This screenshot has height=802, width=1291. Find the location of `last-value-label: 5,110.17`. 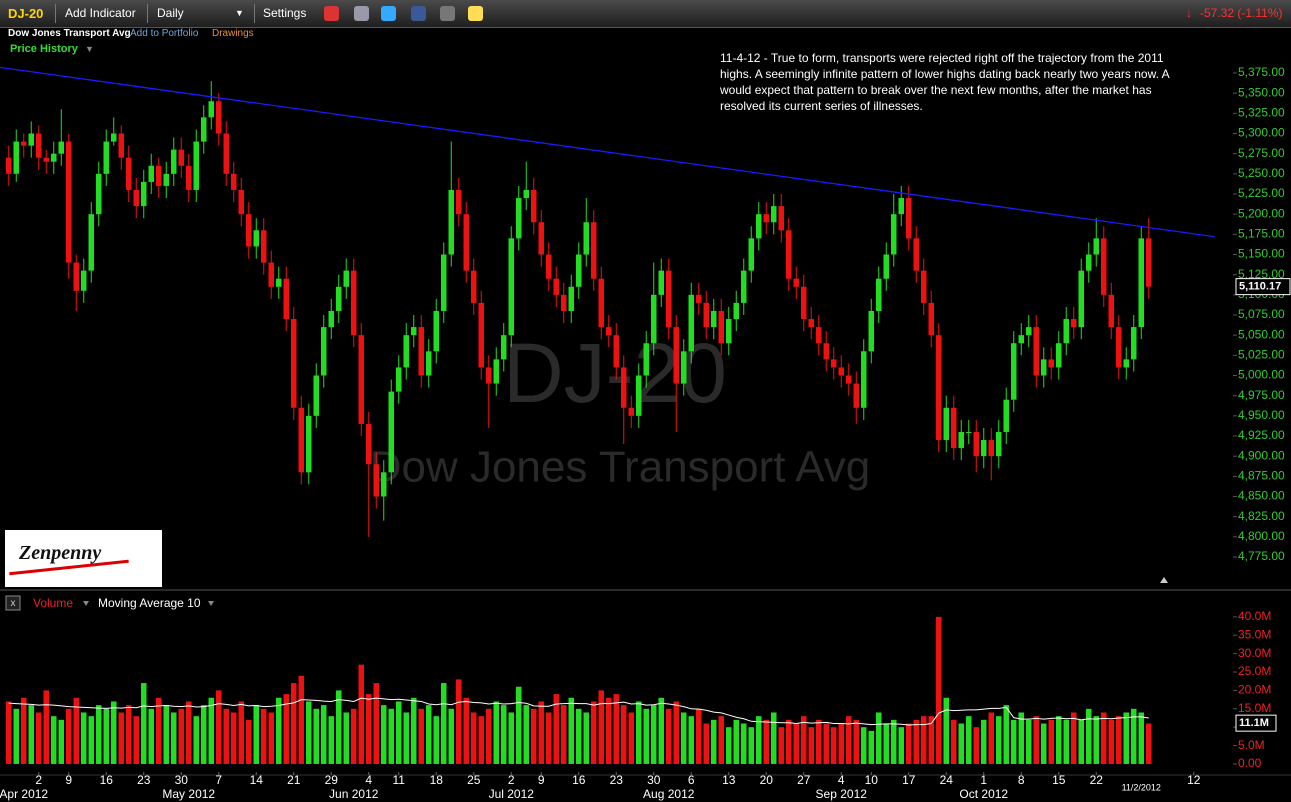

last-value-label: 5,110.17 is located at coordinates (1260, 287).